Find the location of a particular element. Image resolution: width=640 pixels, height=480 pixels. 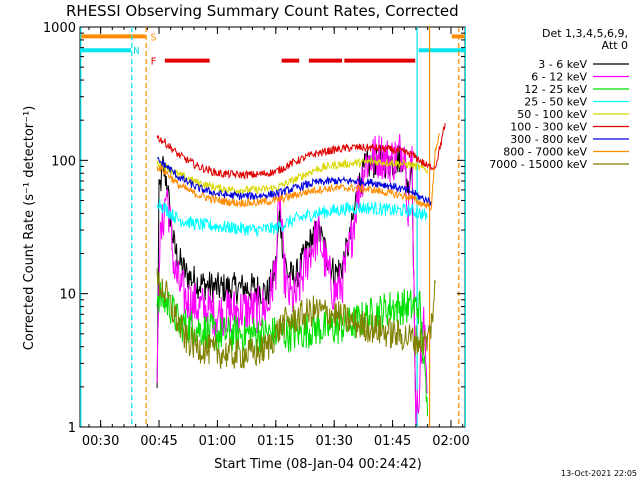

legend-label: 100 - 300 keV is located at coordinates (548, 127).